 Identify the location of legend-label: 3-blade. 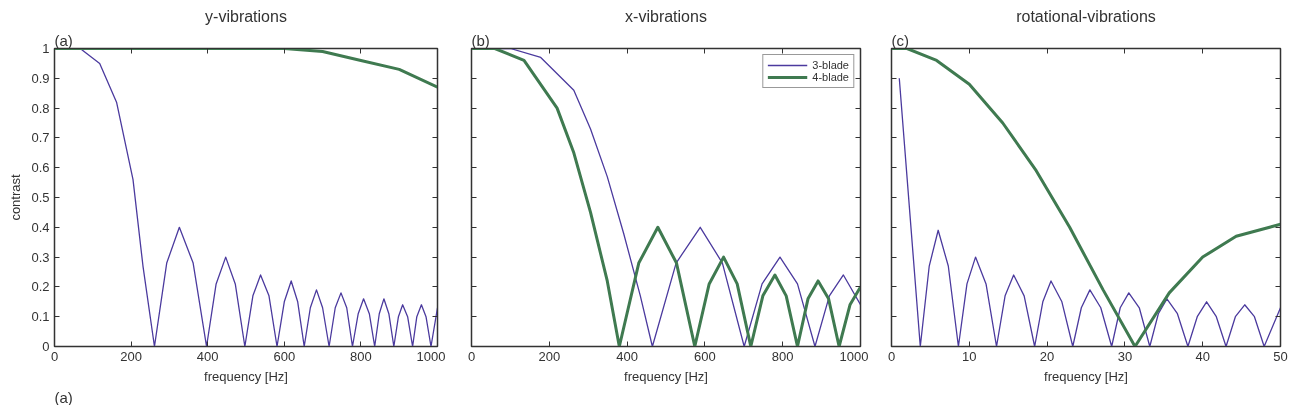
(830, 65).